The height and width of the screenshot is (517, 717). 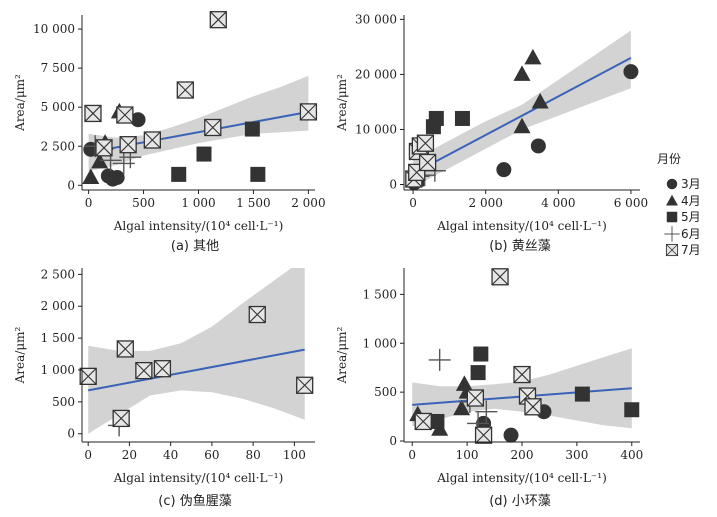 What do you see at coordinates (672, 217) in the screenshot?
I see `legend-marker-square` at bounding box center [672, 217].